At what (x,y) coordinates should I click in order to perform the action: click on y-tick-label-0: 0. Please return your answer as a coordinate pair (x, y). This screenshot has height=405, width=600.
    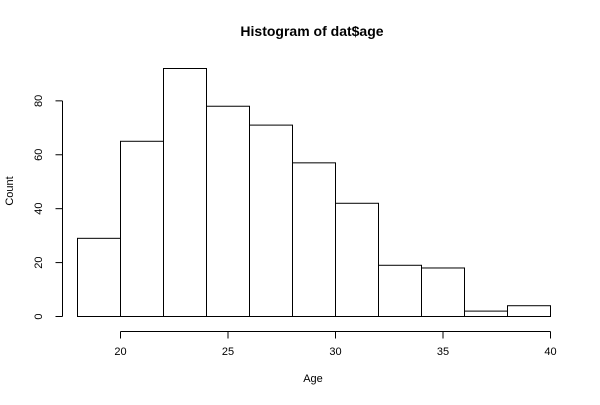
    Looking at the image, I should click on (39, 316).